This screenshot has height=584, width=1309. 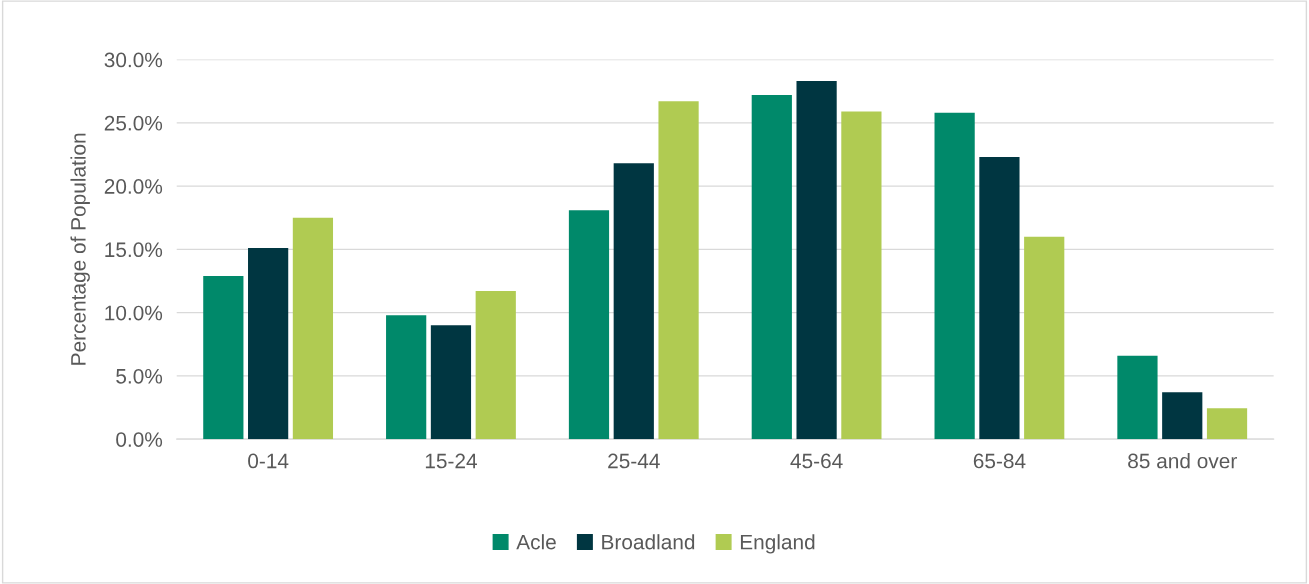 I want to click on legend-label: Acle, so click(x=536, y=542).